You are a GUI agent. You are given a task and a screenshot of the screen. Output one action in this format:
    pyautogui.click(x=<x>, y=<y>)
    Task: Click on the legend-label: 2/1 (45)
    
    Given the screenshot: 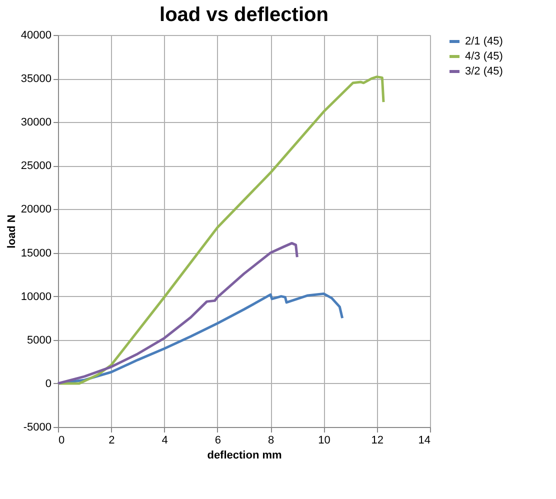 What is the action you would take?
    pyautogui.click(x=484, y=42)
    